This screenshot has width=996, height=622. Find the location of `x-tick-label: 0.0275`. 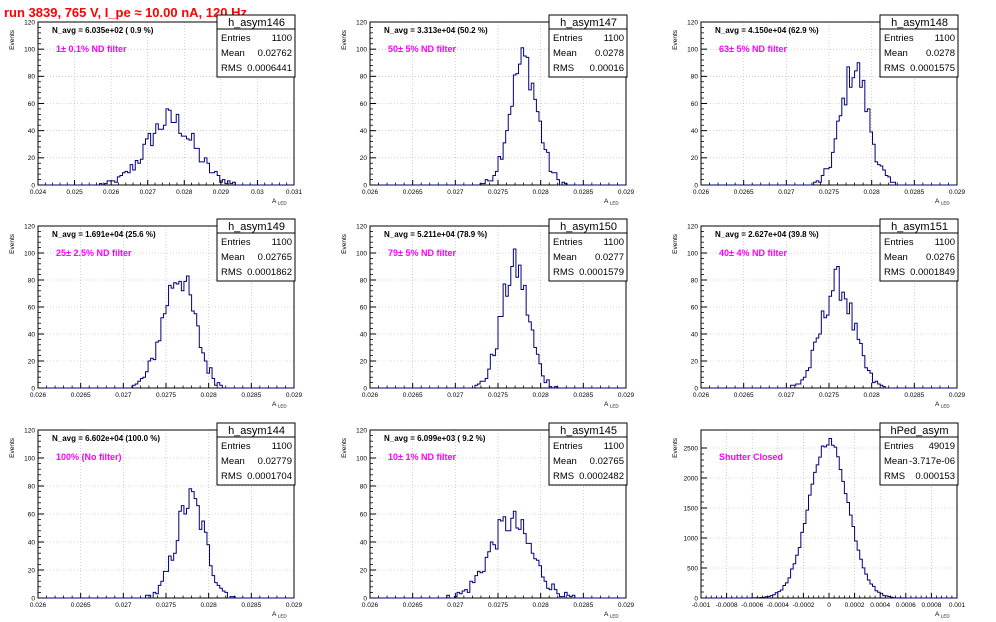

x-tick-label: 0.0275 is located at coordinates (498, 395).